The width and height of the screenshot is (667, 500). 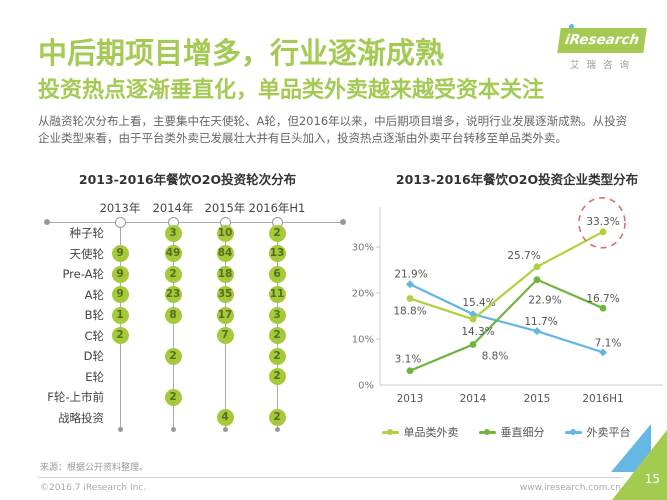 I want to click on matrix-row-label: B轮, so click(x=94, y=315).